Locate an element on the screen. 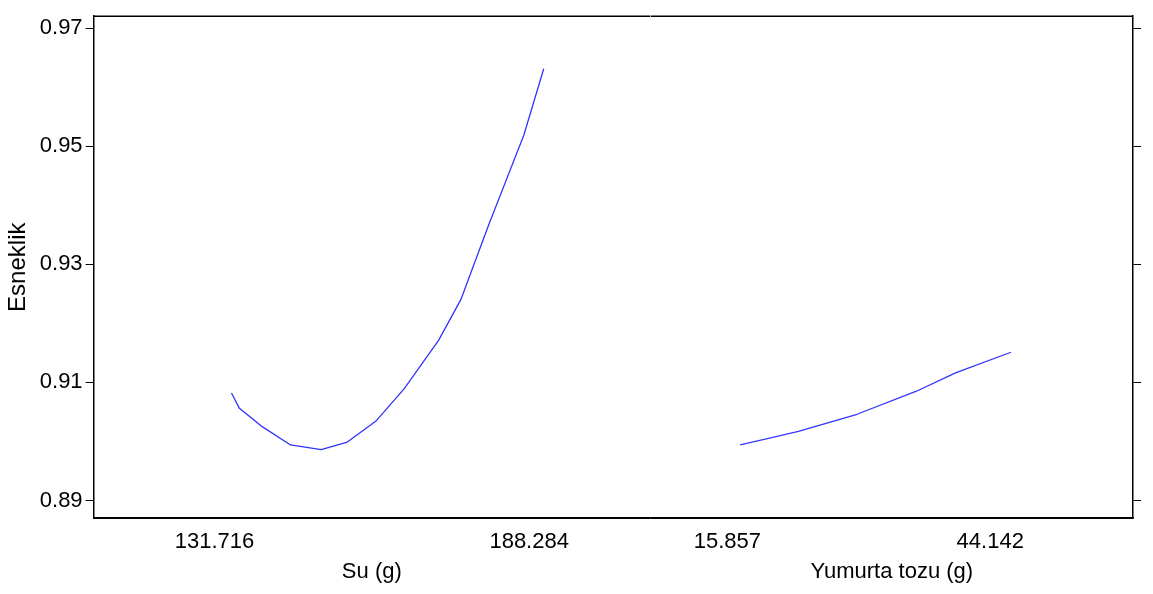 Image resolution: width=1153 pixels, height=594 pixels. x-tick-label: 15.857 is located at coordinates (727, 541).